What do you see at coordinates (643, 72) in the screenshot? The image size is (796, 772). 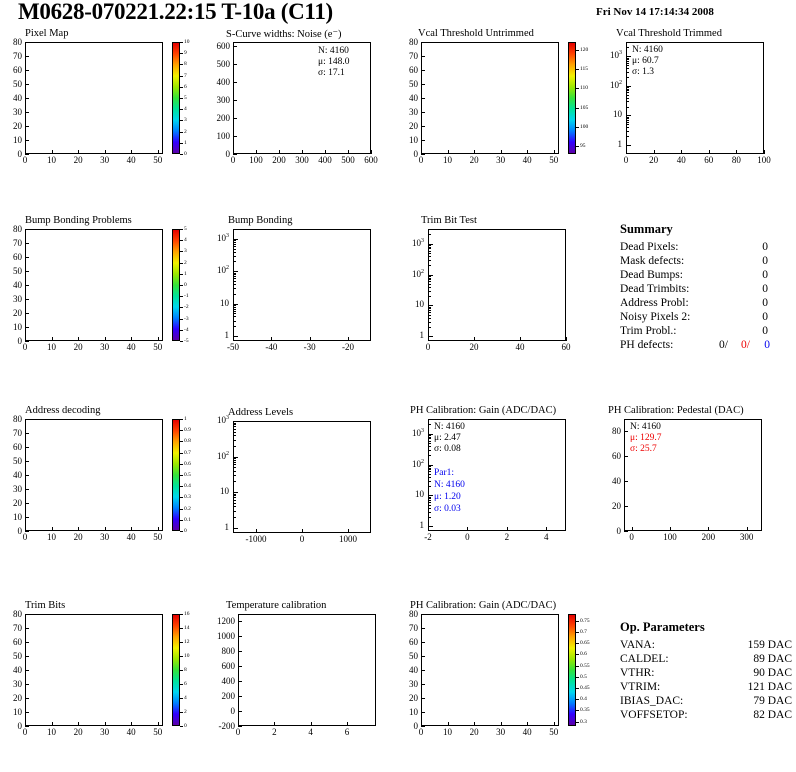 I see `vcal-stat-sigma: σ: 1.3` at bounding box center [643, 72].